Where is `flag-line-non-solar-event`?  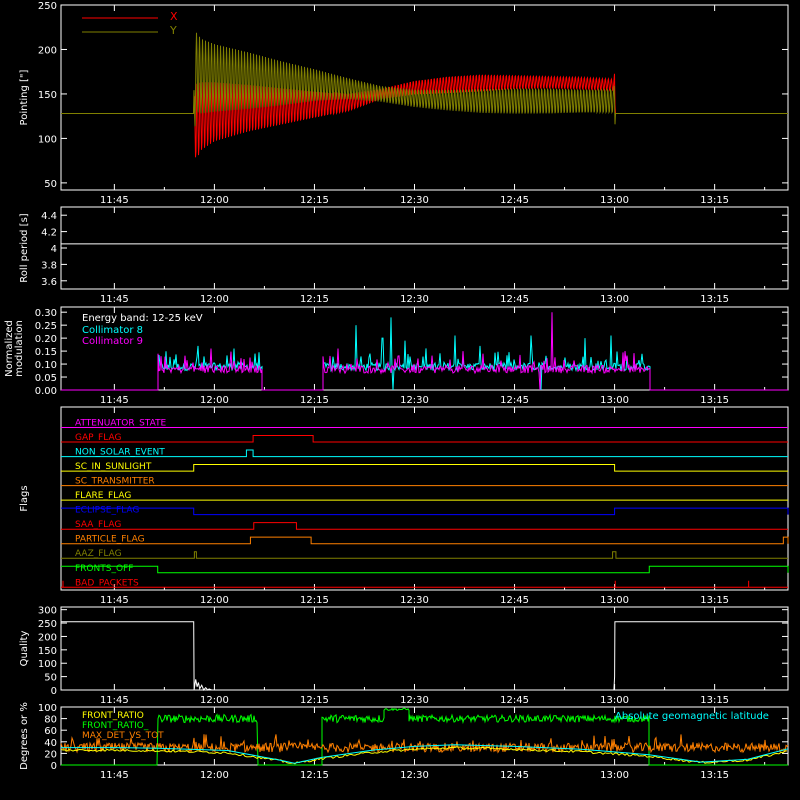 flag-line-non-solar-event is located at coordinates (424, 453).